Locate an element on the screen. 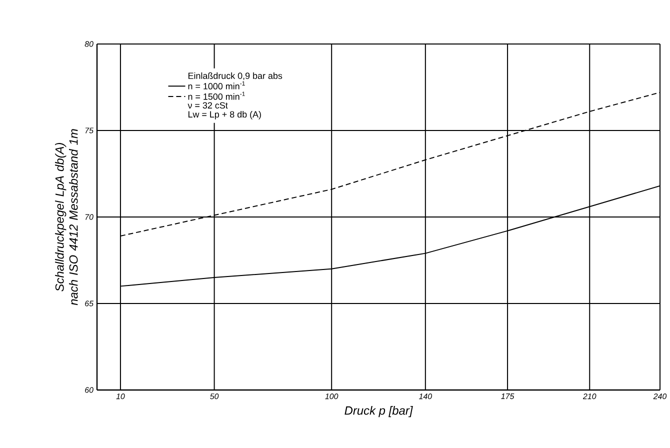  legend-title: Einlaßdruck 0,9 bar abs is located at coordinates (235, 76).